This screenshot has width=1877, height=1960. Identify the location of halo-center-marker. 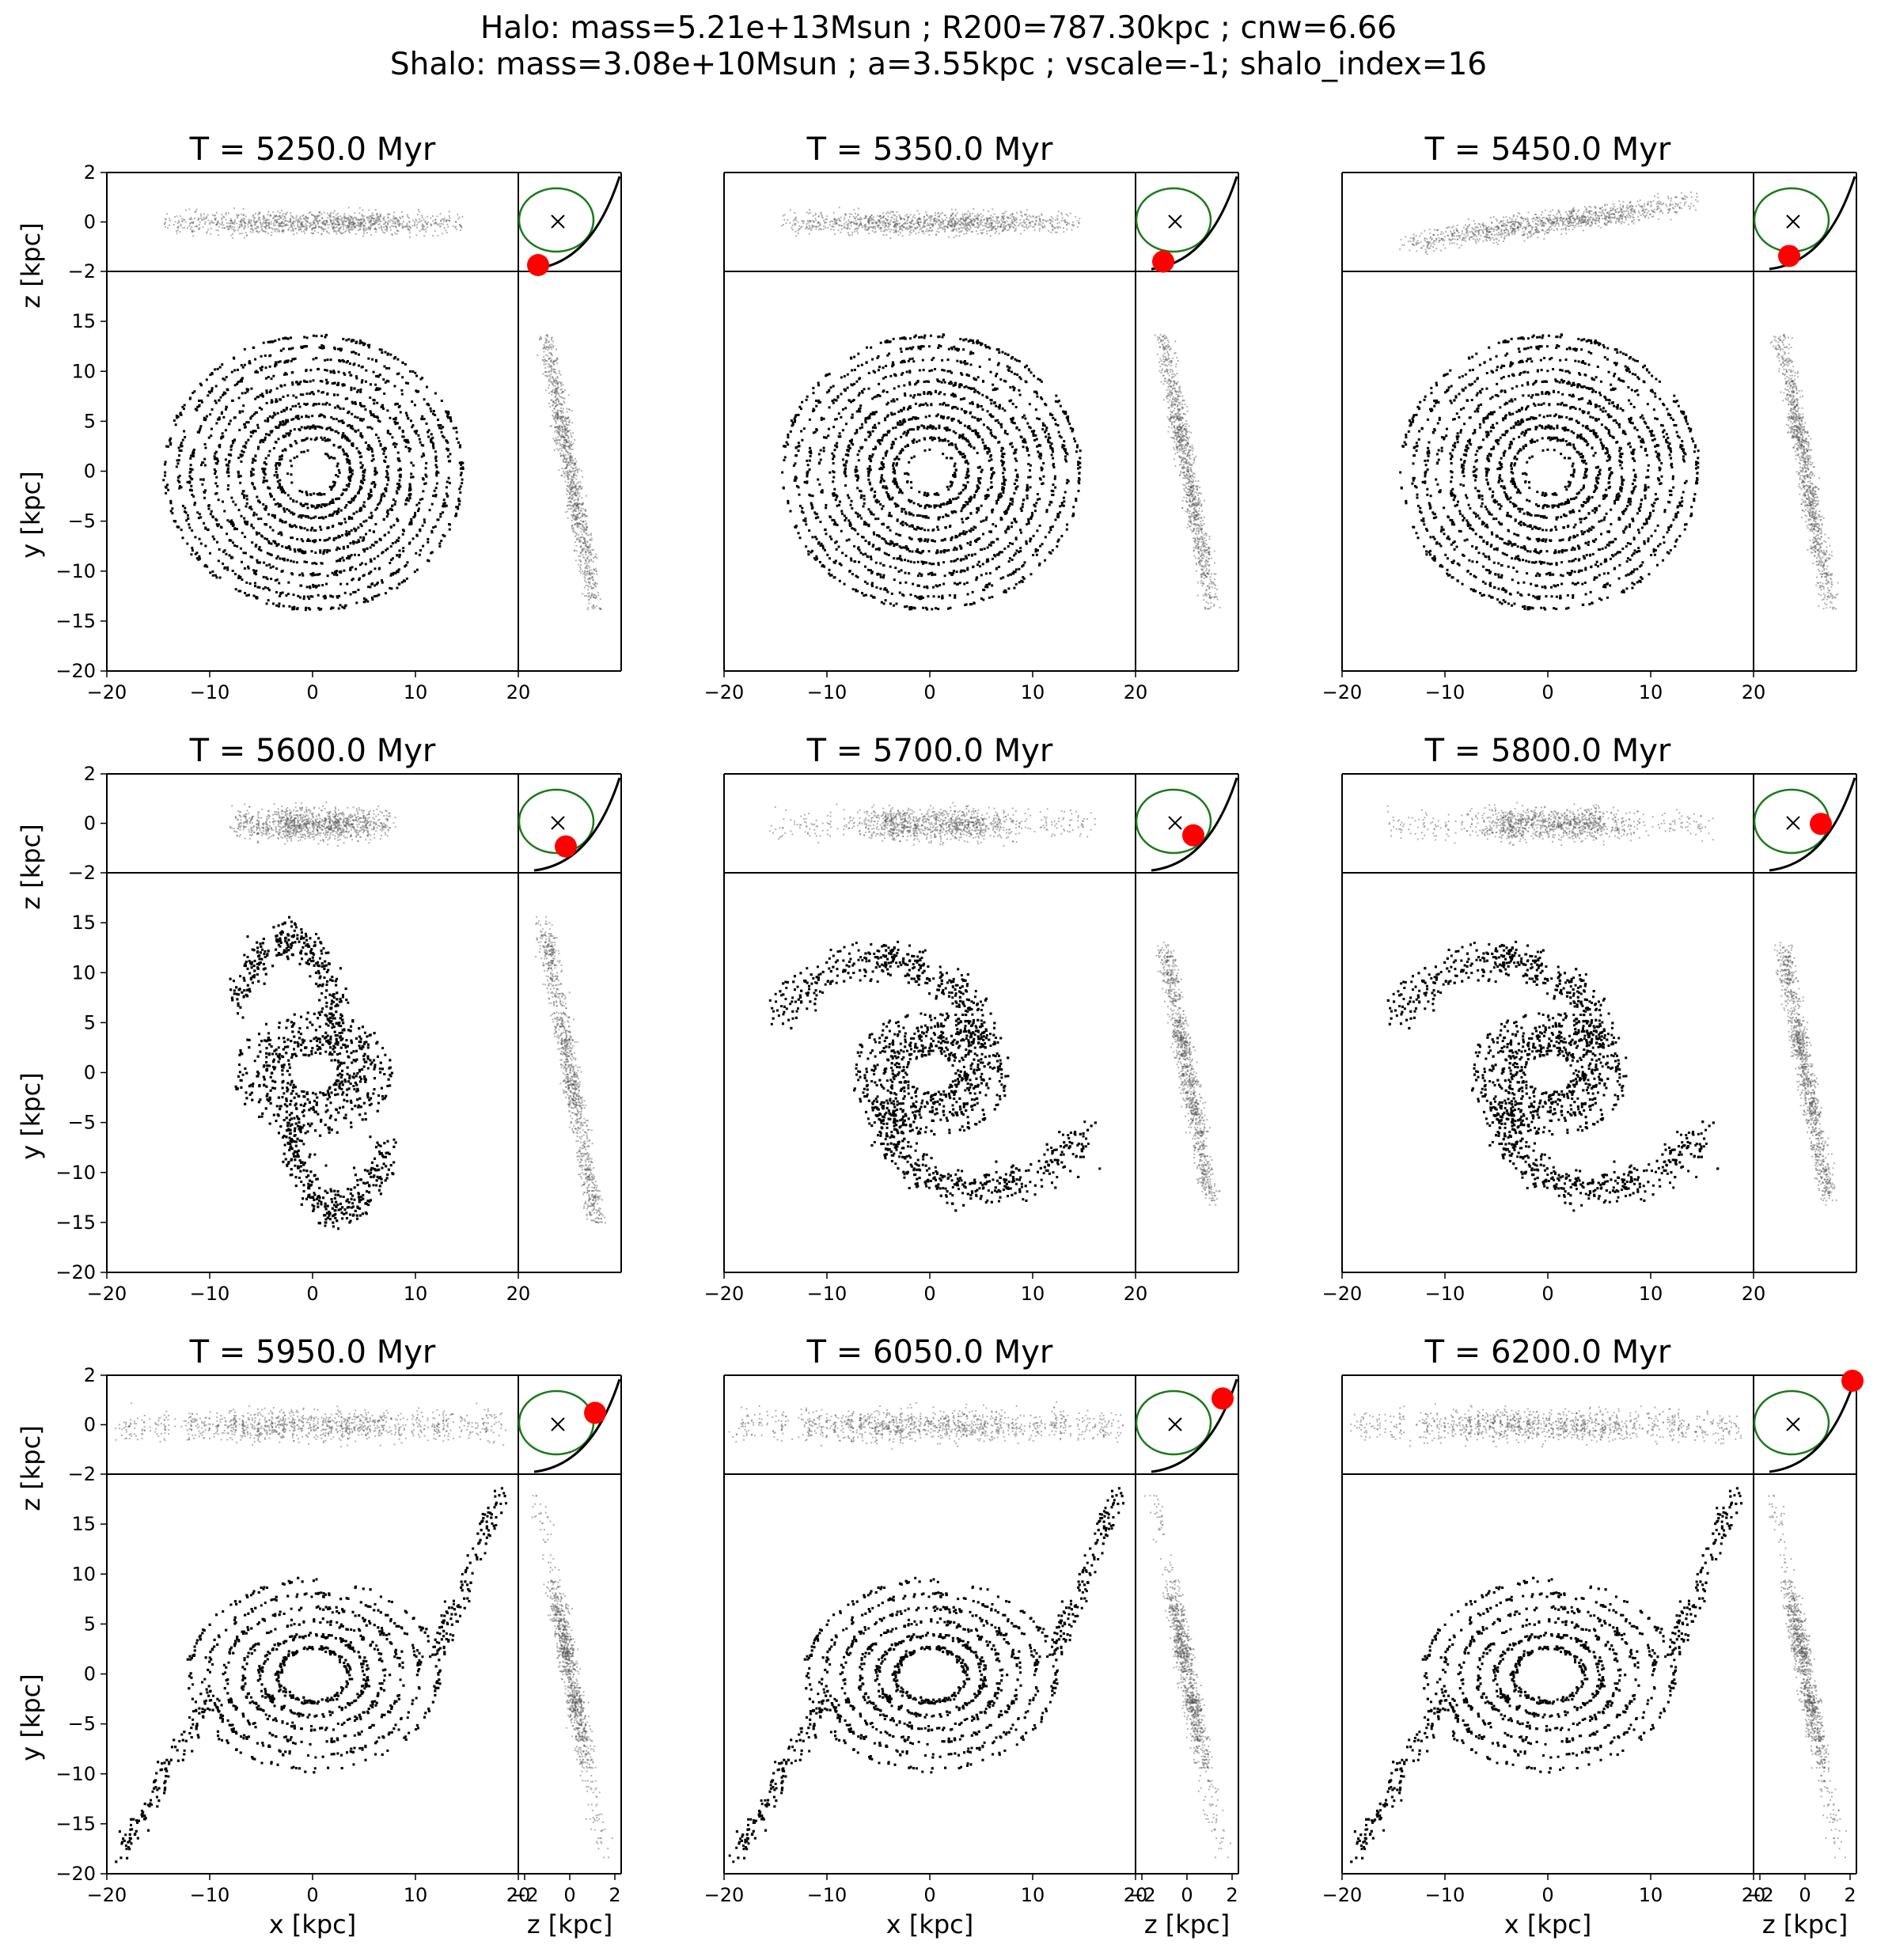
(558, 221).